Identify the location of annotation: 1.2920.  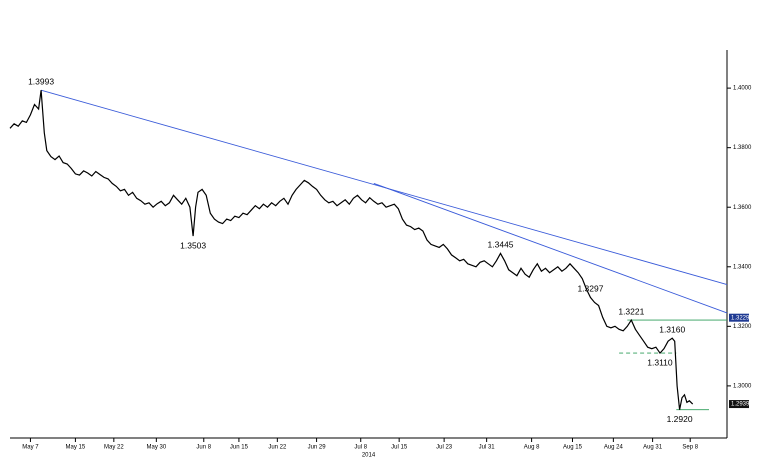
(680, 419).